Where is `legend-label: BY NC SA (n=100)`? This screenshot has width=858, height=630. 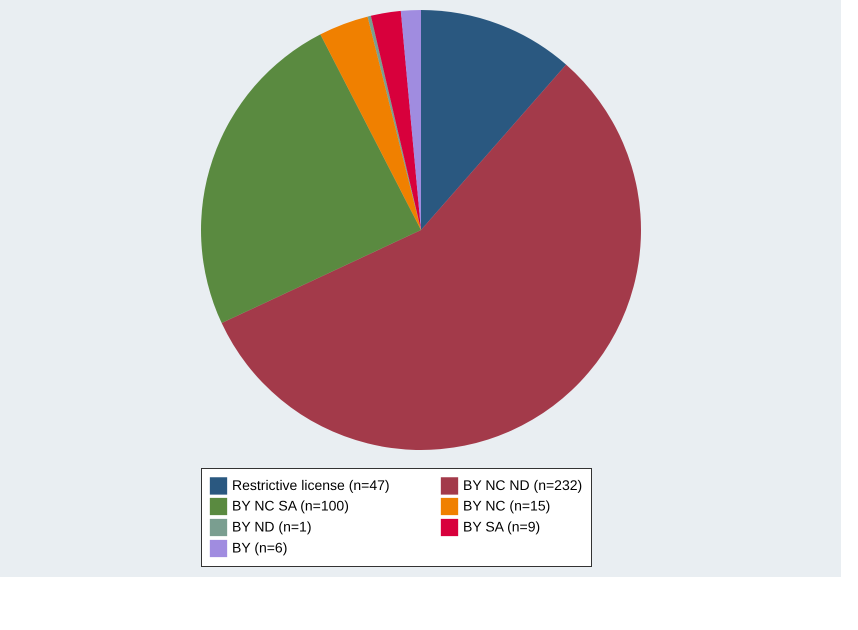
legend-label: BY NC SA (n=100) is located at coordinates (290, 506).